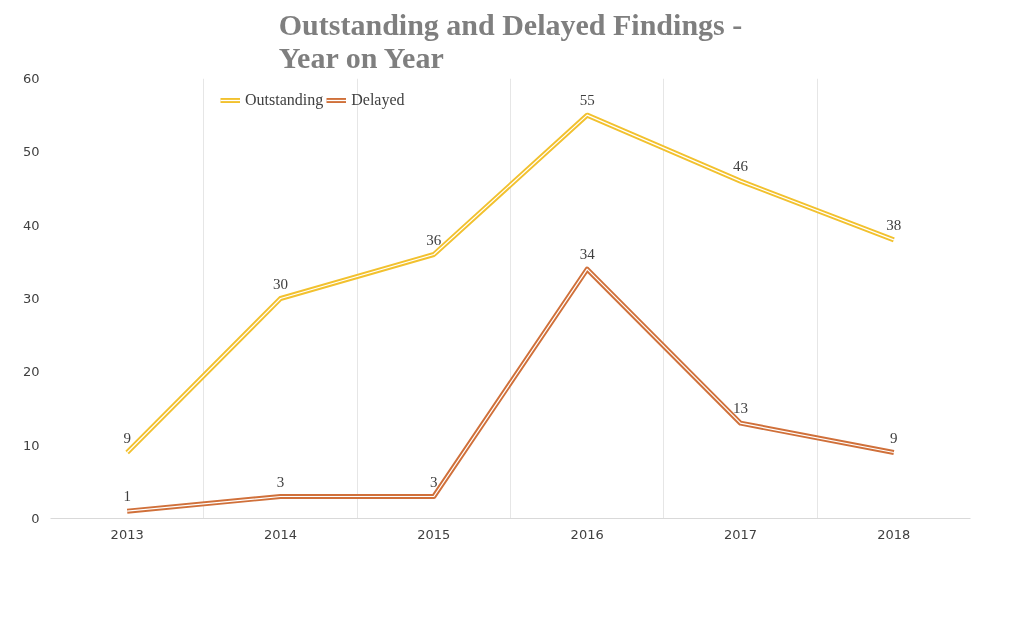 The width and height of the screenshot is (1026, 643). What do you see at coordinates (35, 518) in the screenshot?
I see `y-tick-label: 0` at bounding box center [35, 518].